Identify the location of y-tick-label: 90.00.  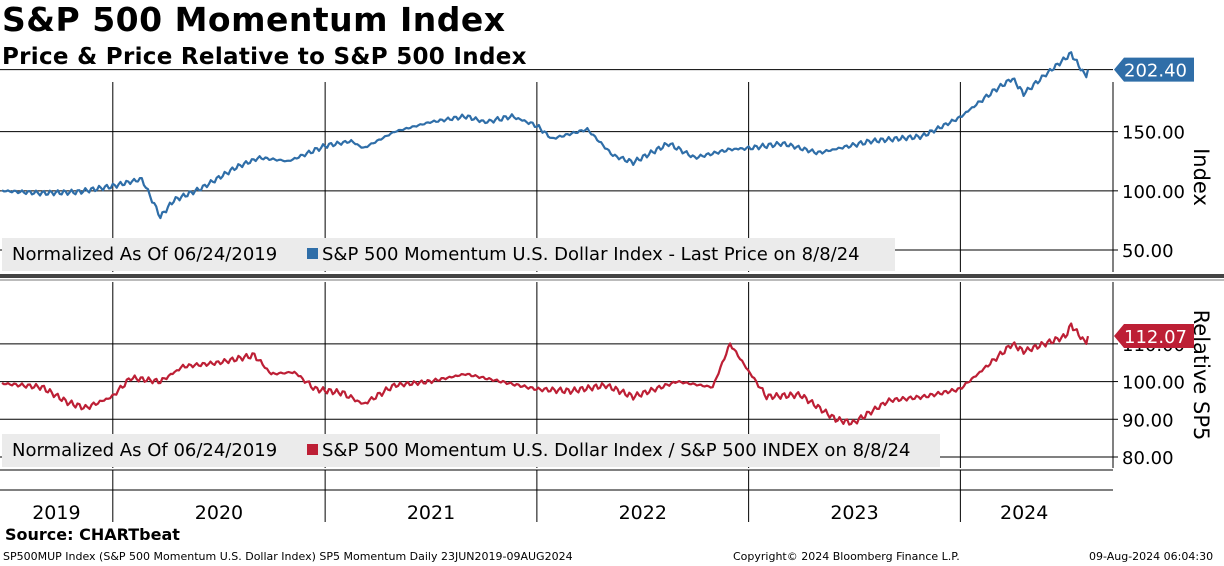
(1148, 420).